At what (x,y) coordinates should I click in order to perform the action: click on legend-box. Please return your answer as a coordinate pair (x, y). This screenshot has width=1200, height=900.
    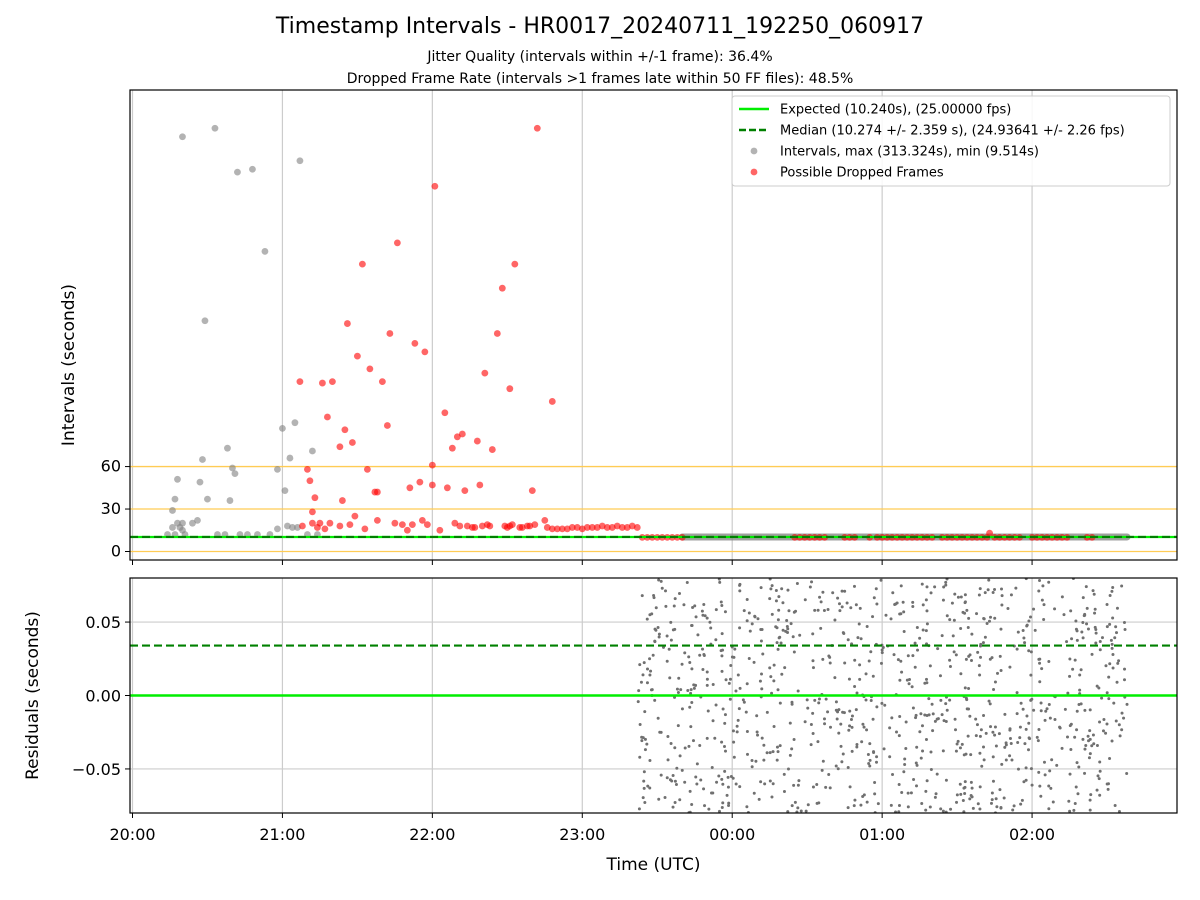
    Looking at the image, I should click on (951, 141).